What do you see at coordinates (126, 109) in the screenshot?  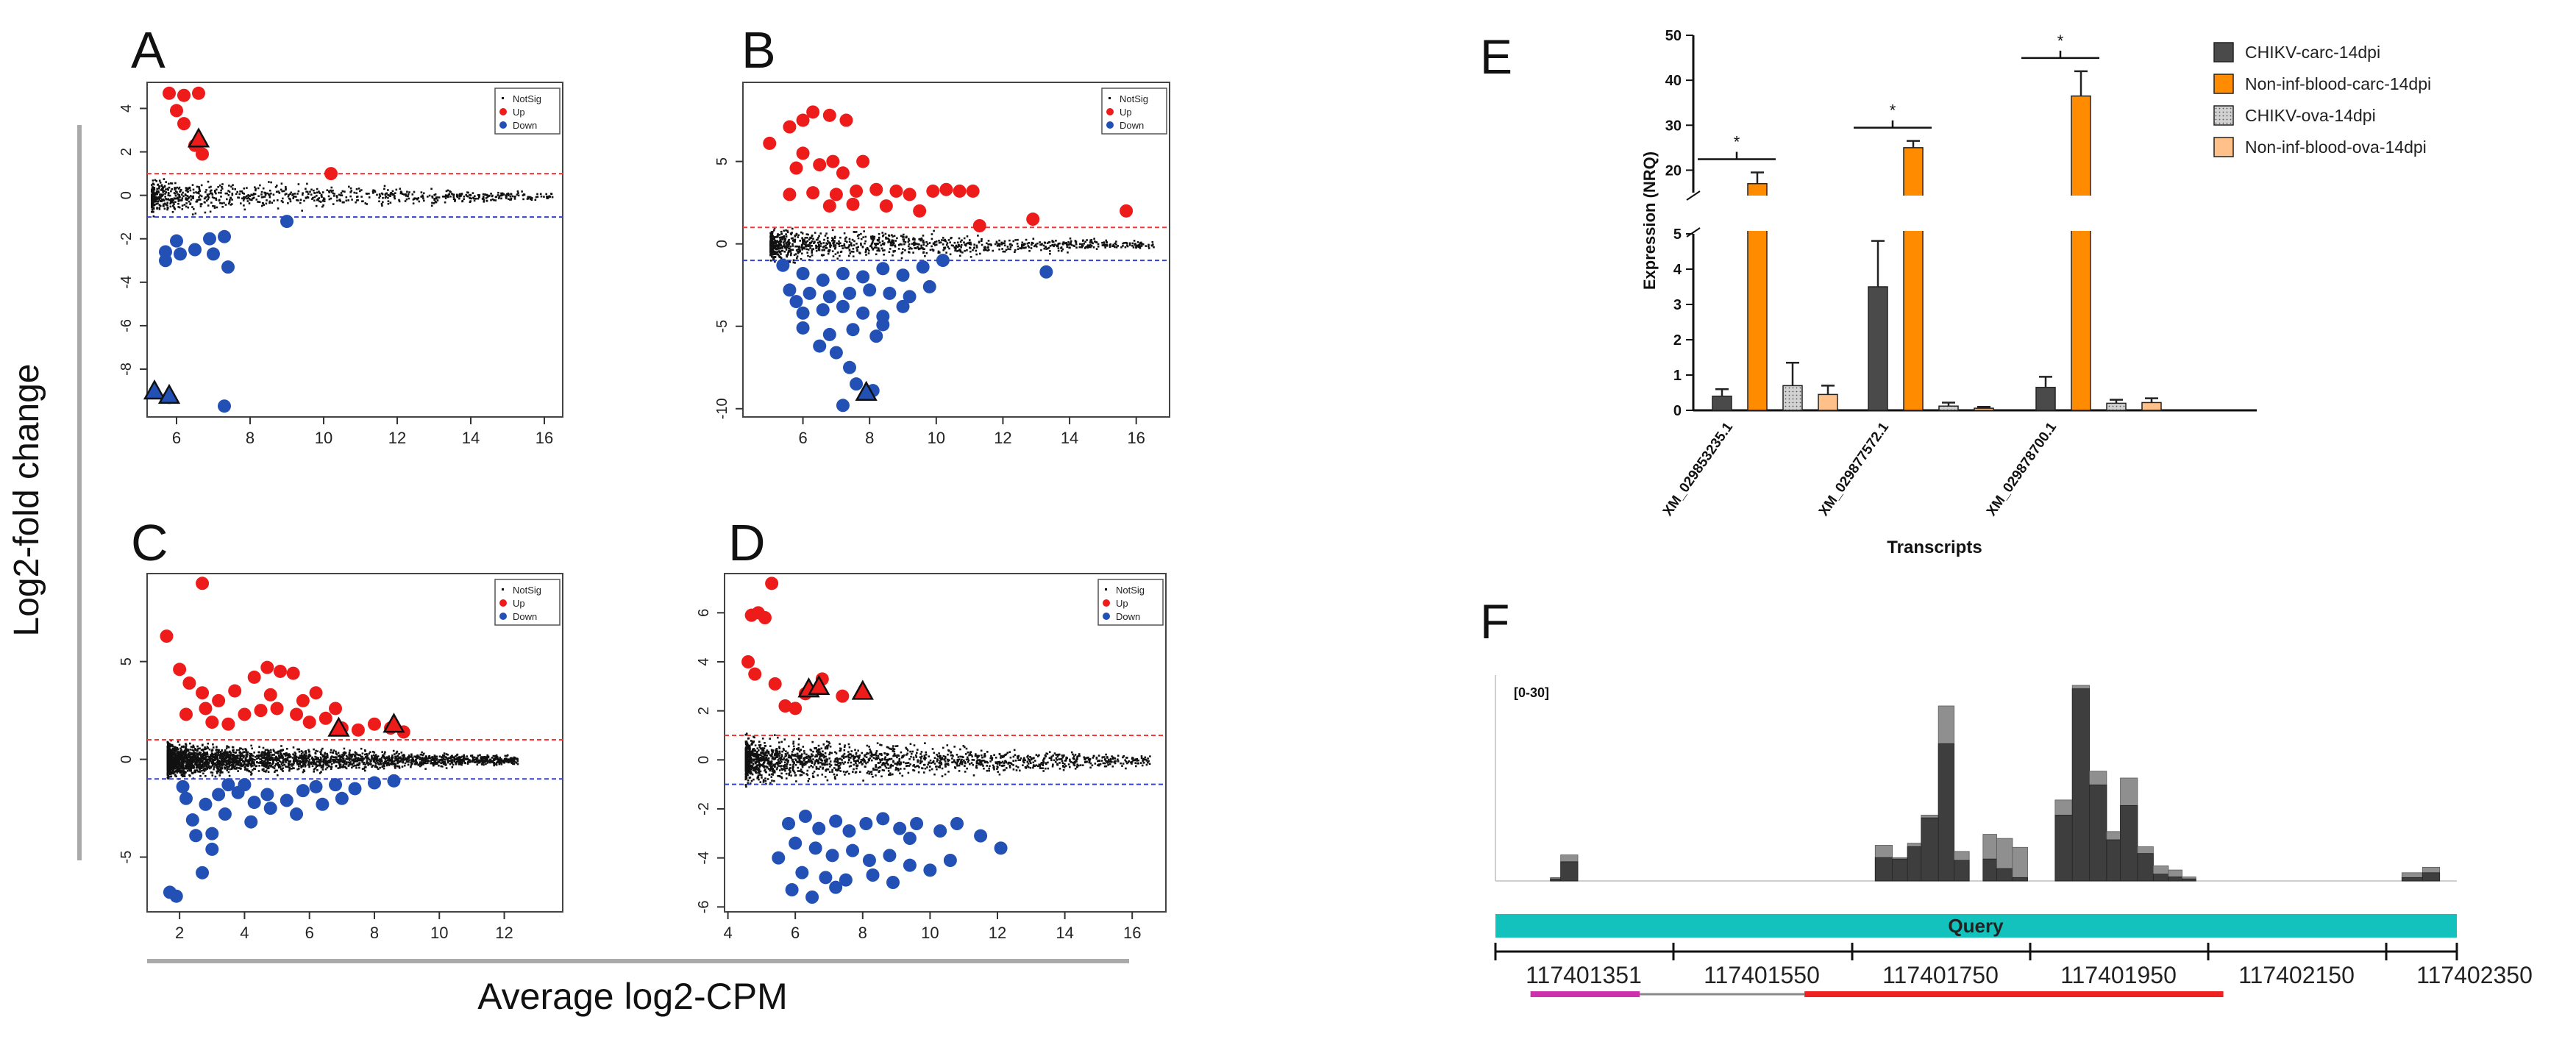 I see `y-tick-label: 4` at bounding box center [126, 109].